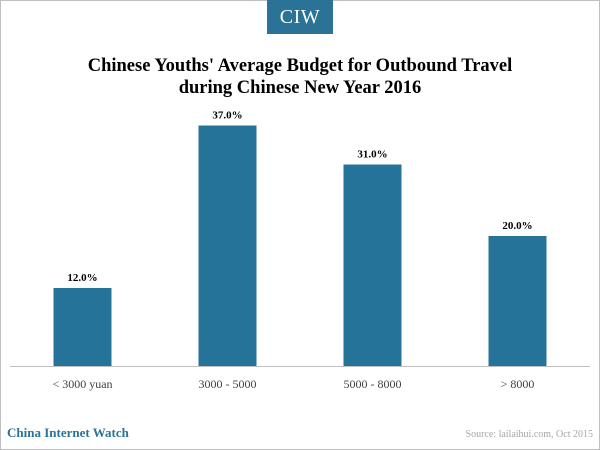  Describe the element at coordinates (372, 155) in the screenshot. I see `data-label-3: 31.0%` at that location.